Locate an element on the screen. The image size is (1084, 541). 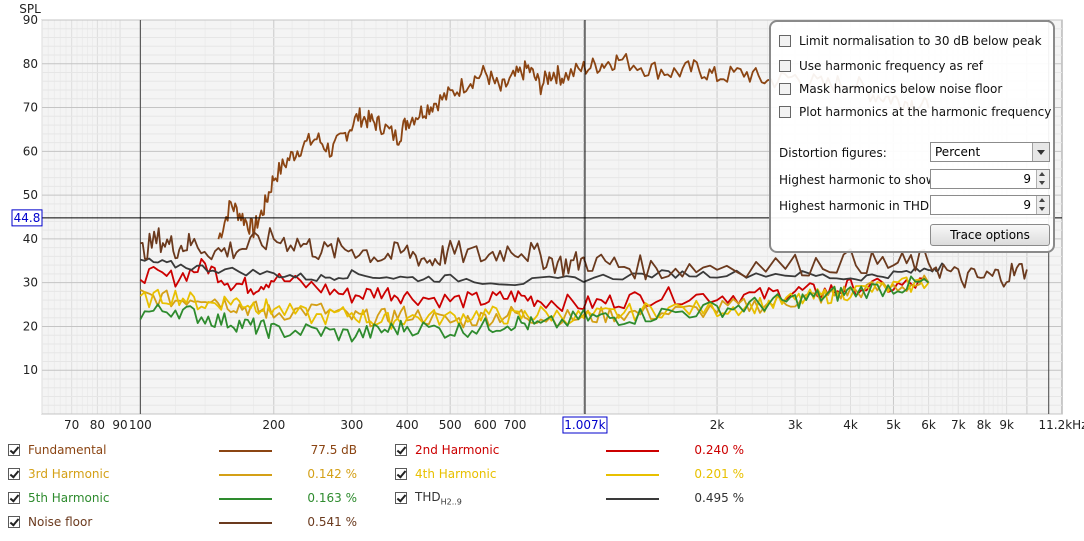
legend-item-5th-harmonic: 5th Harmonic is located at coordinates (58, 498).